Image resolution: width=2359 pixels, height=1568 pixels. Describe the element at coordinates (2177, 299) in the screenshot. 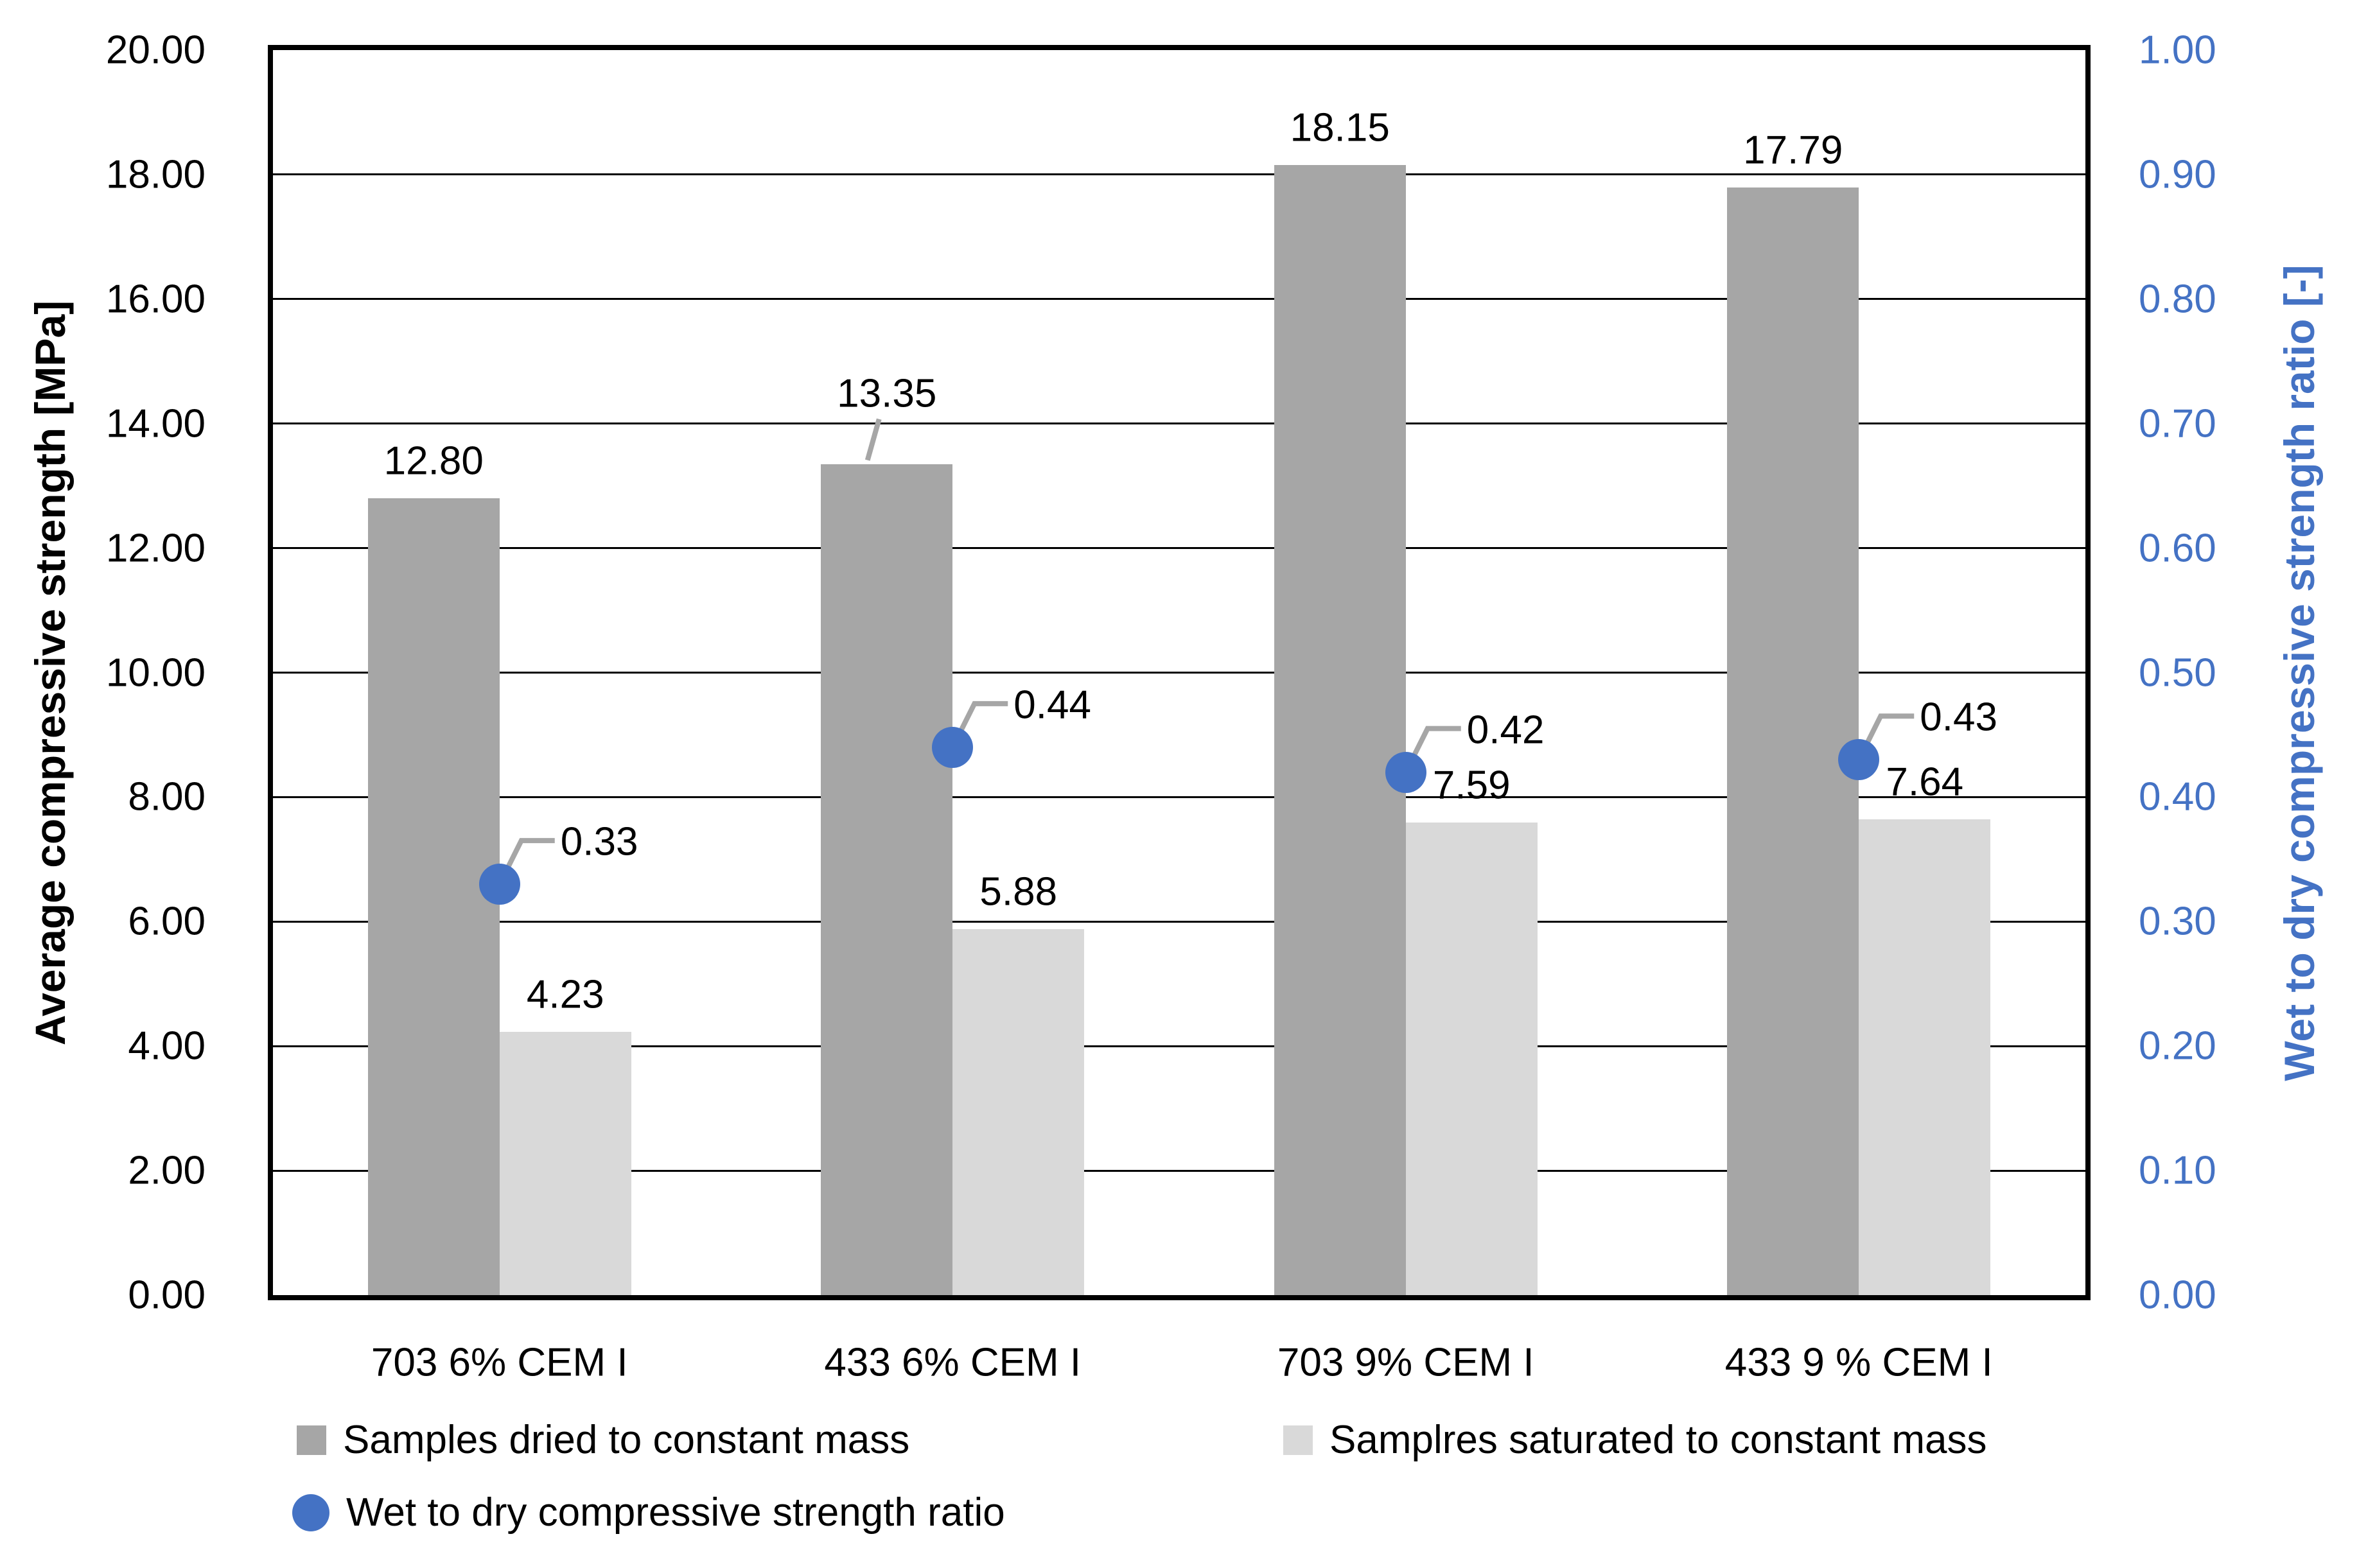

I see `right-tick-label: 0.80` at that location.